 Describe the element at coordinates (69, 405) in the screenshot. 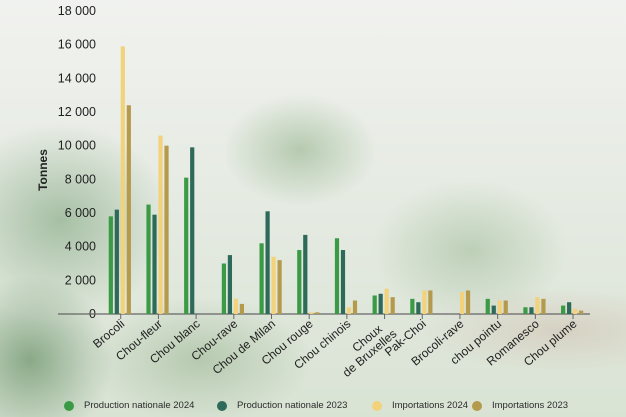

I see `legend-swatch-production-2024` at that location.